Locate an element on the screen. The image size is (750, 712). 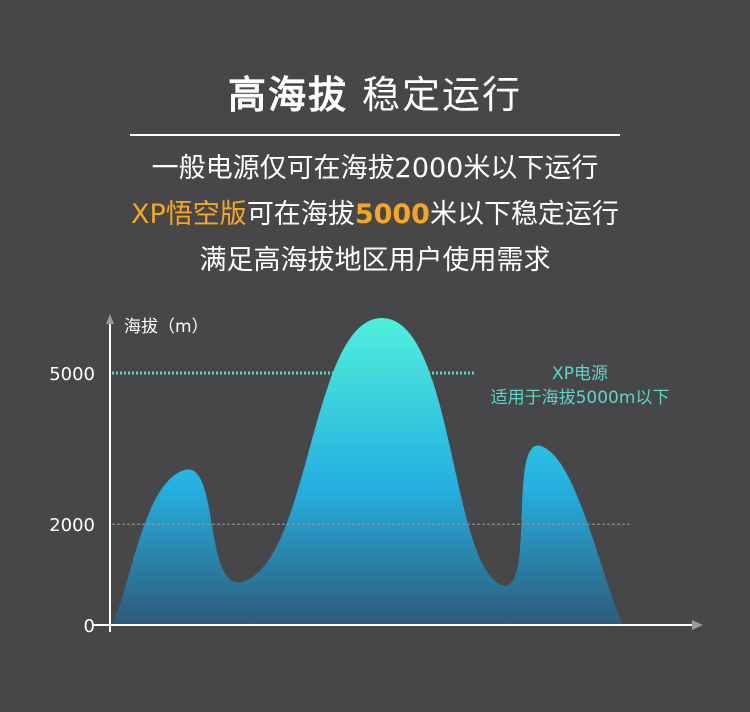
y-tick-label: 5000 is located at coordinates (72, 374).